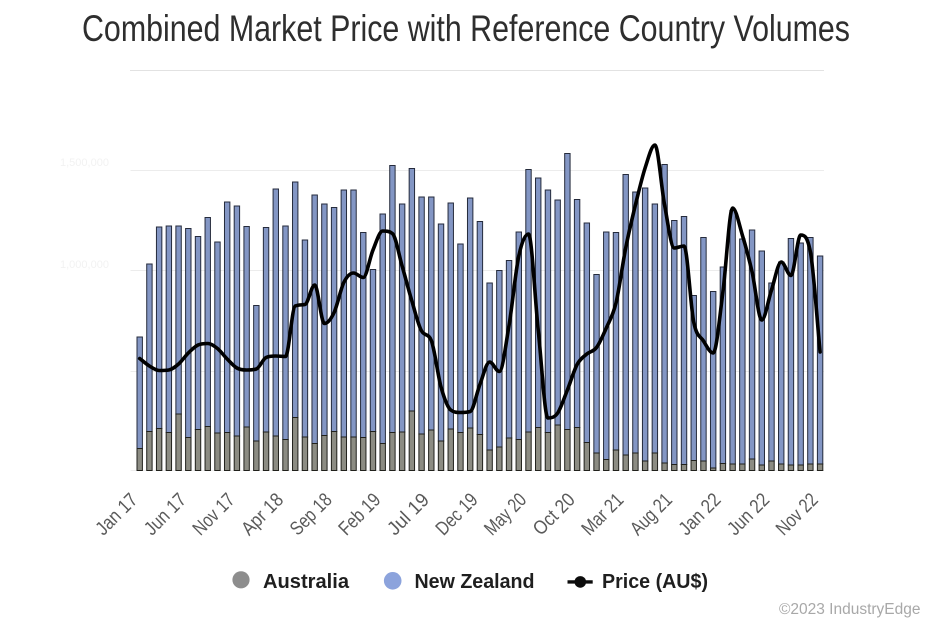 This screenshot has height=629, width=936. What do you see at coordinates (850, 609) in the screenshot?
I see `svg-text: ©2023 IndustryEdge` at bounding box center [850, 609].